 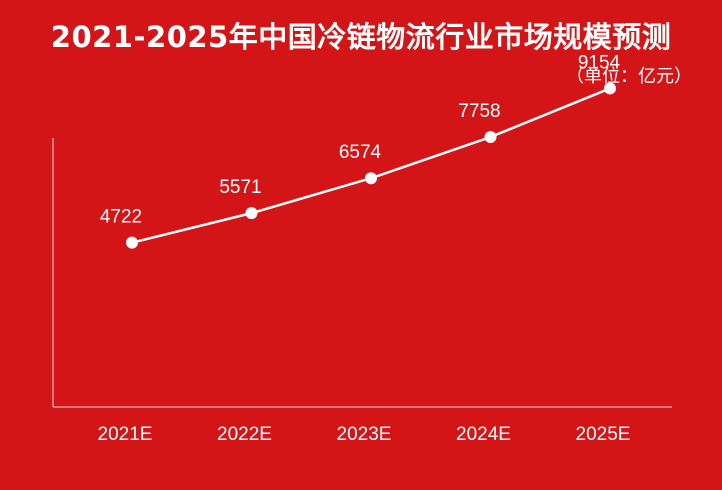 What do you see at coordinates (240, 187) in the screenshot?
I see `data-label: 5571` at bounding box center [240, 187].